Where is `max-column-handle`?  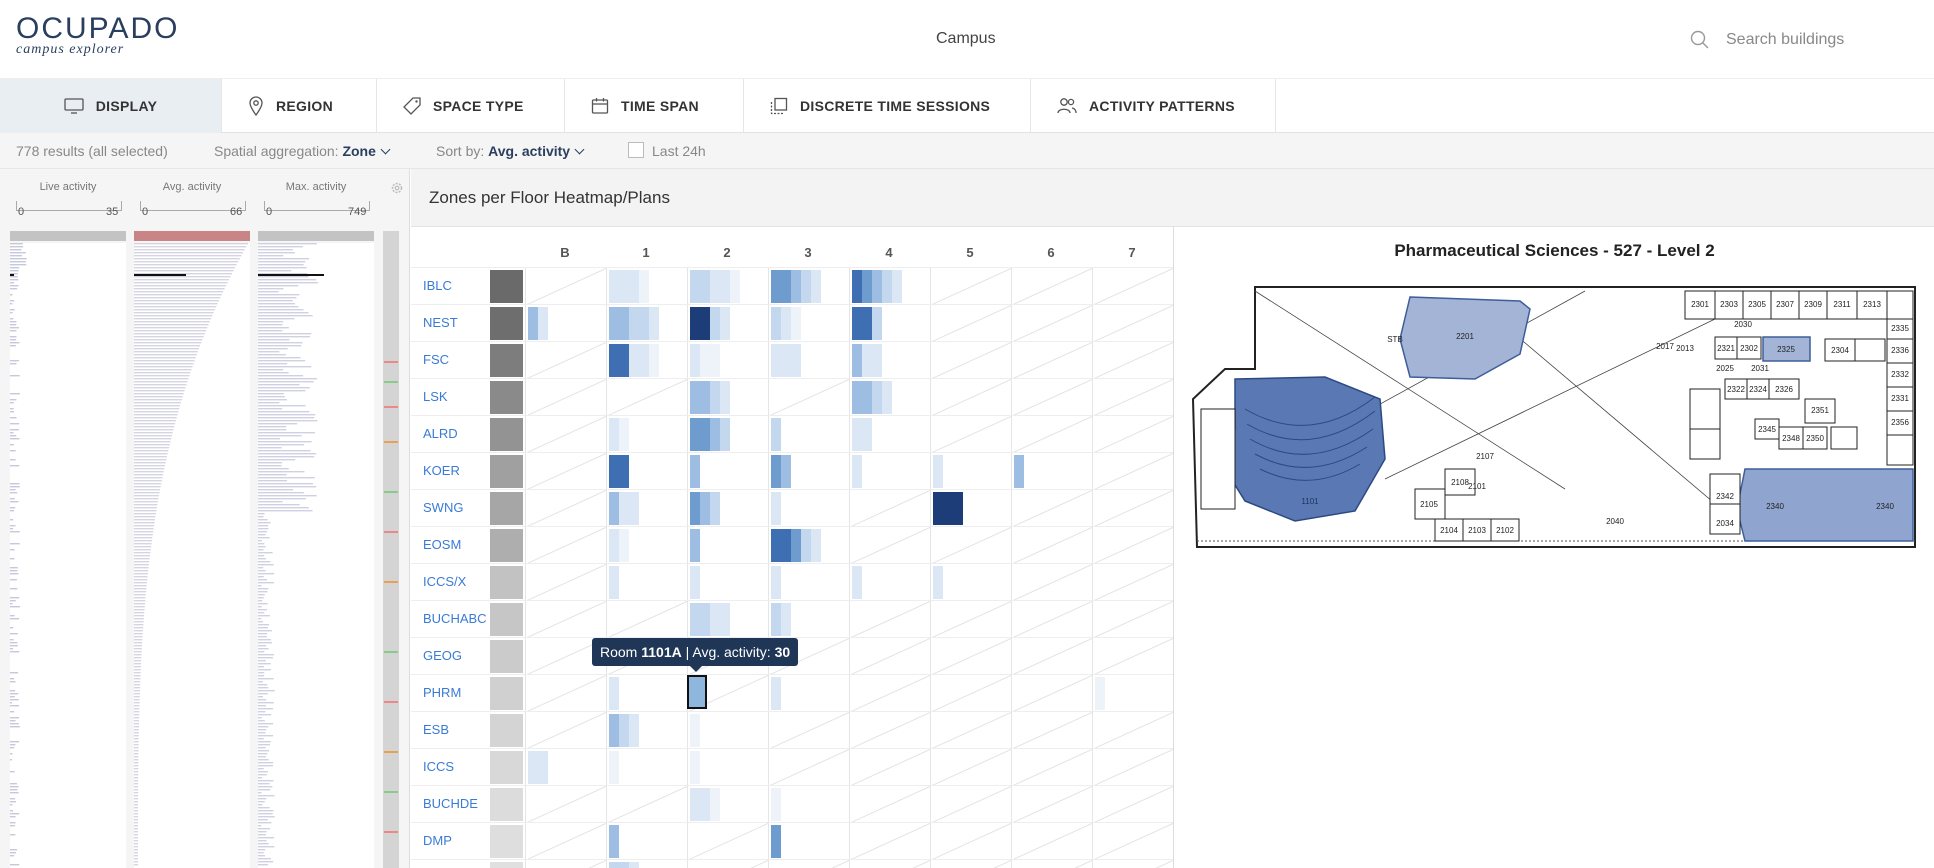 max-column-handle is located at coordinates (316, 236).